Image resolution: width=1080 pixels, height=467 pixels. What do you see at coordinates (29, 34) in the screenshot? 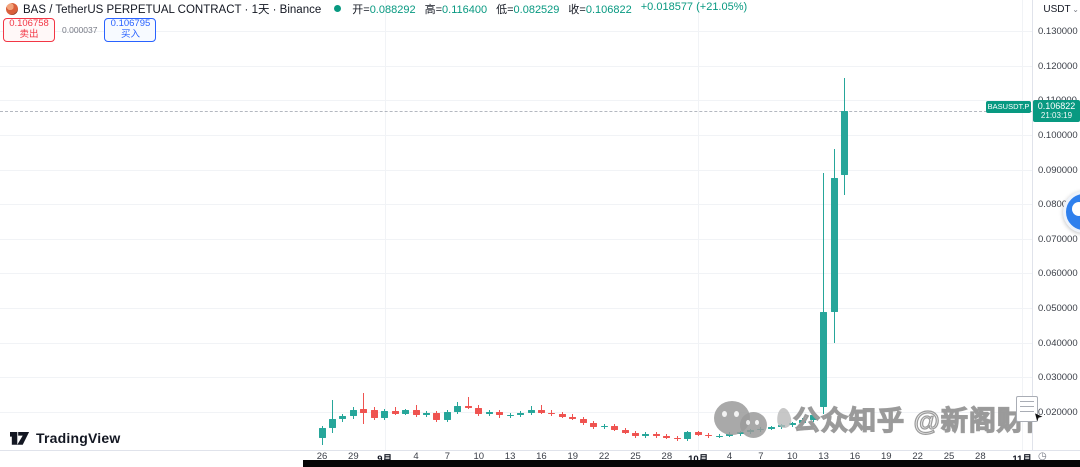
I see `sell-label: 卖出` at bounding box center [29, 34].